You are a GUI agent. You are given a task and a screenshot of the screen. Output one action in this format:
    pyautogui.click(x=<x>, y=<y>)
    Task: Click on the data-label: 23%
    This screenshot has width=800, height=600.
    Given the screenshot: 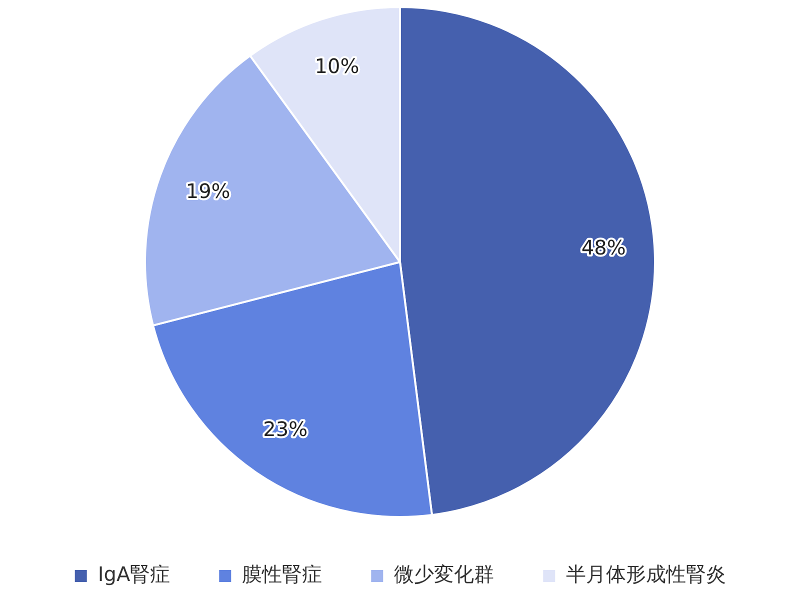 What is the action you would take?
    pyautogui.click(x=285, y=428)
    